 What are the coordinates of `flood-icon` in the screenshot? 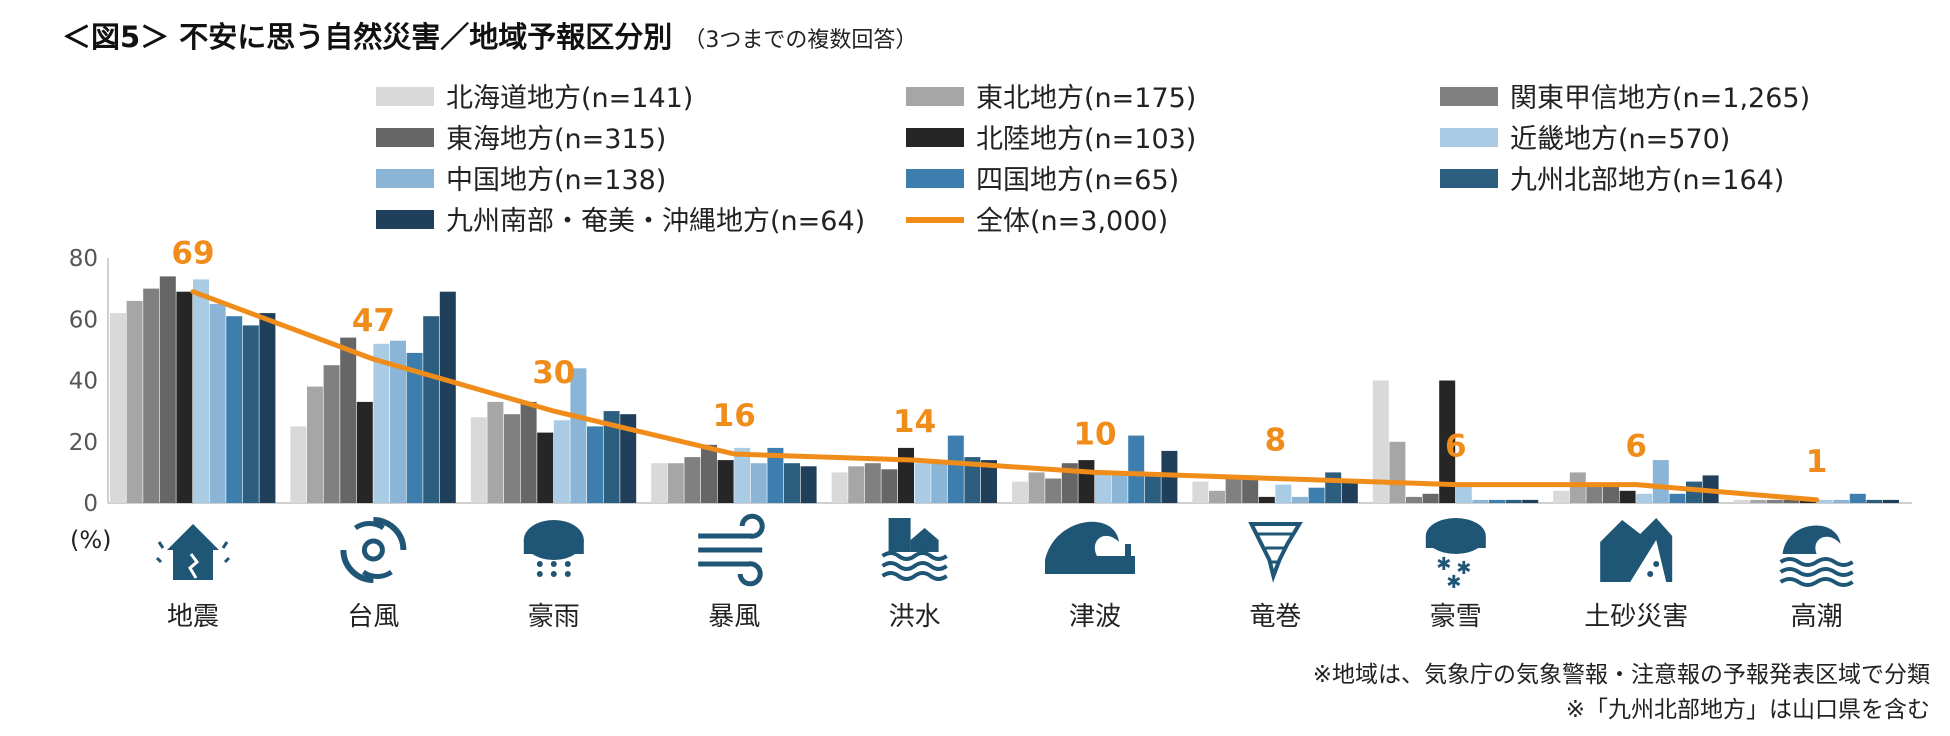 It's located at (914, 549).